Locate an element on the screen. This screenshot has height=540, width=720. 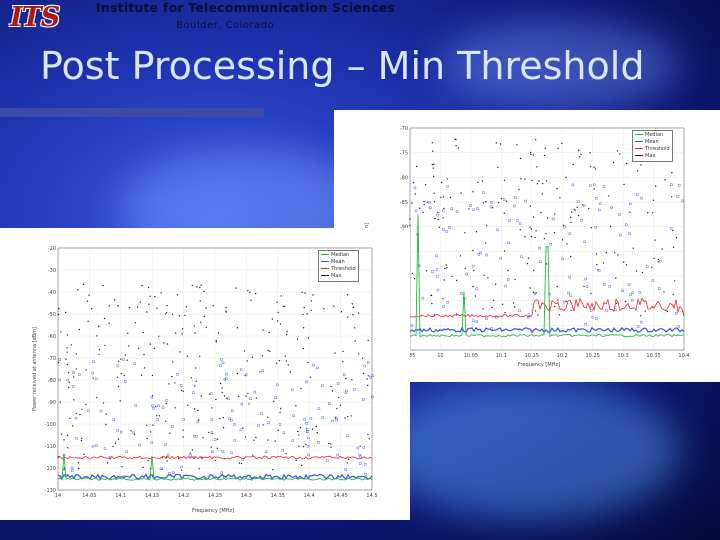
y-axis-label: Power received at antenna [dBm] is located at coordinates (35, 369).